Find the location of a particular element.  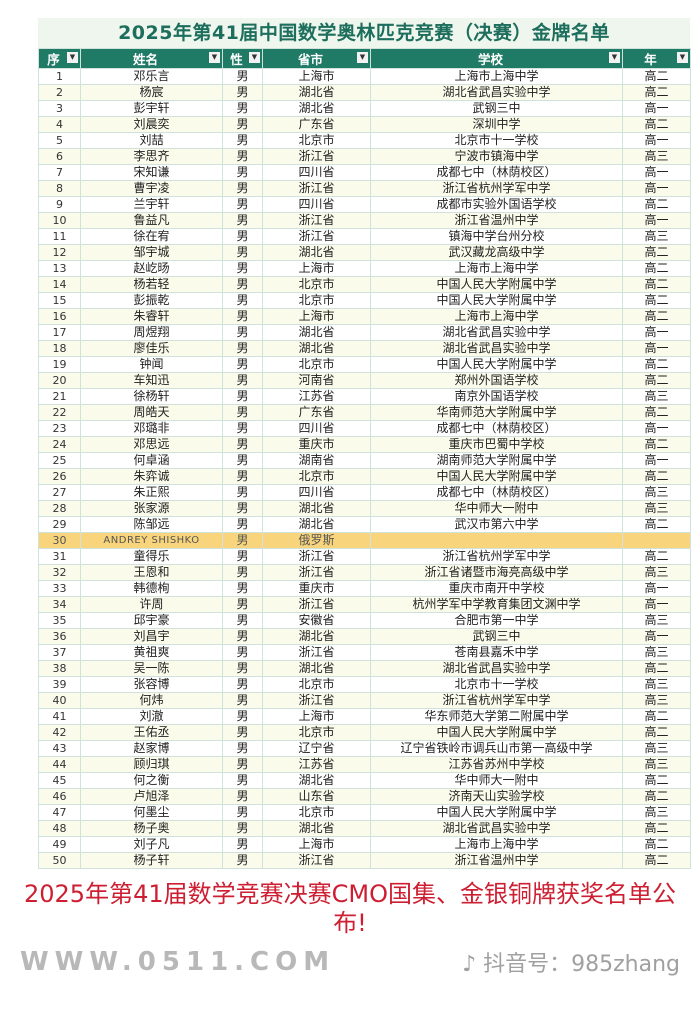

cell-name: 李思齐 is located at coordinates (151, 156).